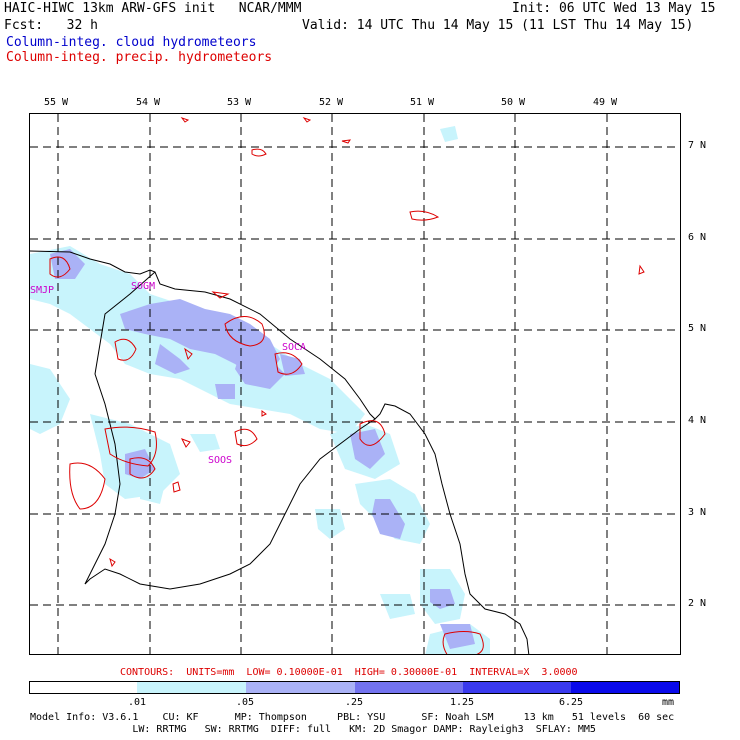 Image resolution: width=740 pixels, height=740 pixels. What do you see at coordinates (239, 102) in the screenshot?
I see `lon-label-53w: 53 W` at bounding box center [239, 102].